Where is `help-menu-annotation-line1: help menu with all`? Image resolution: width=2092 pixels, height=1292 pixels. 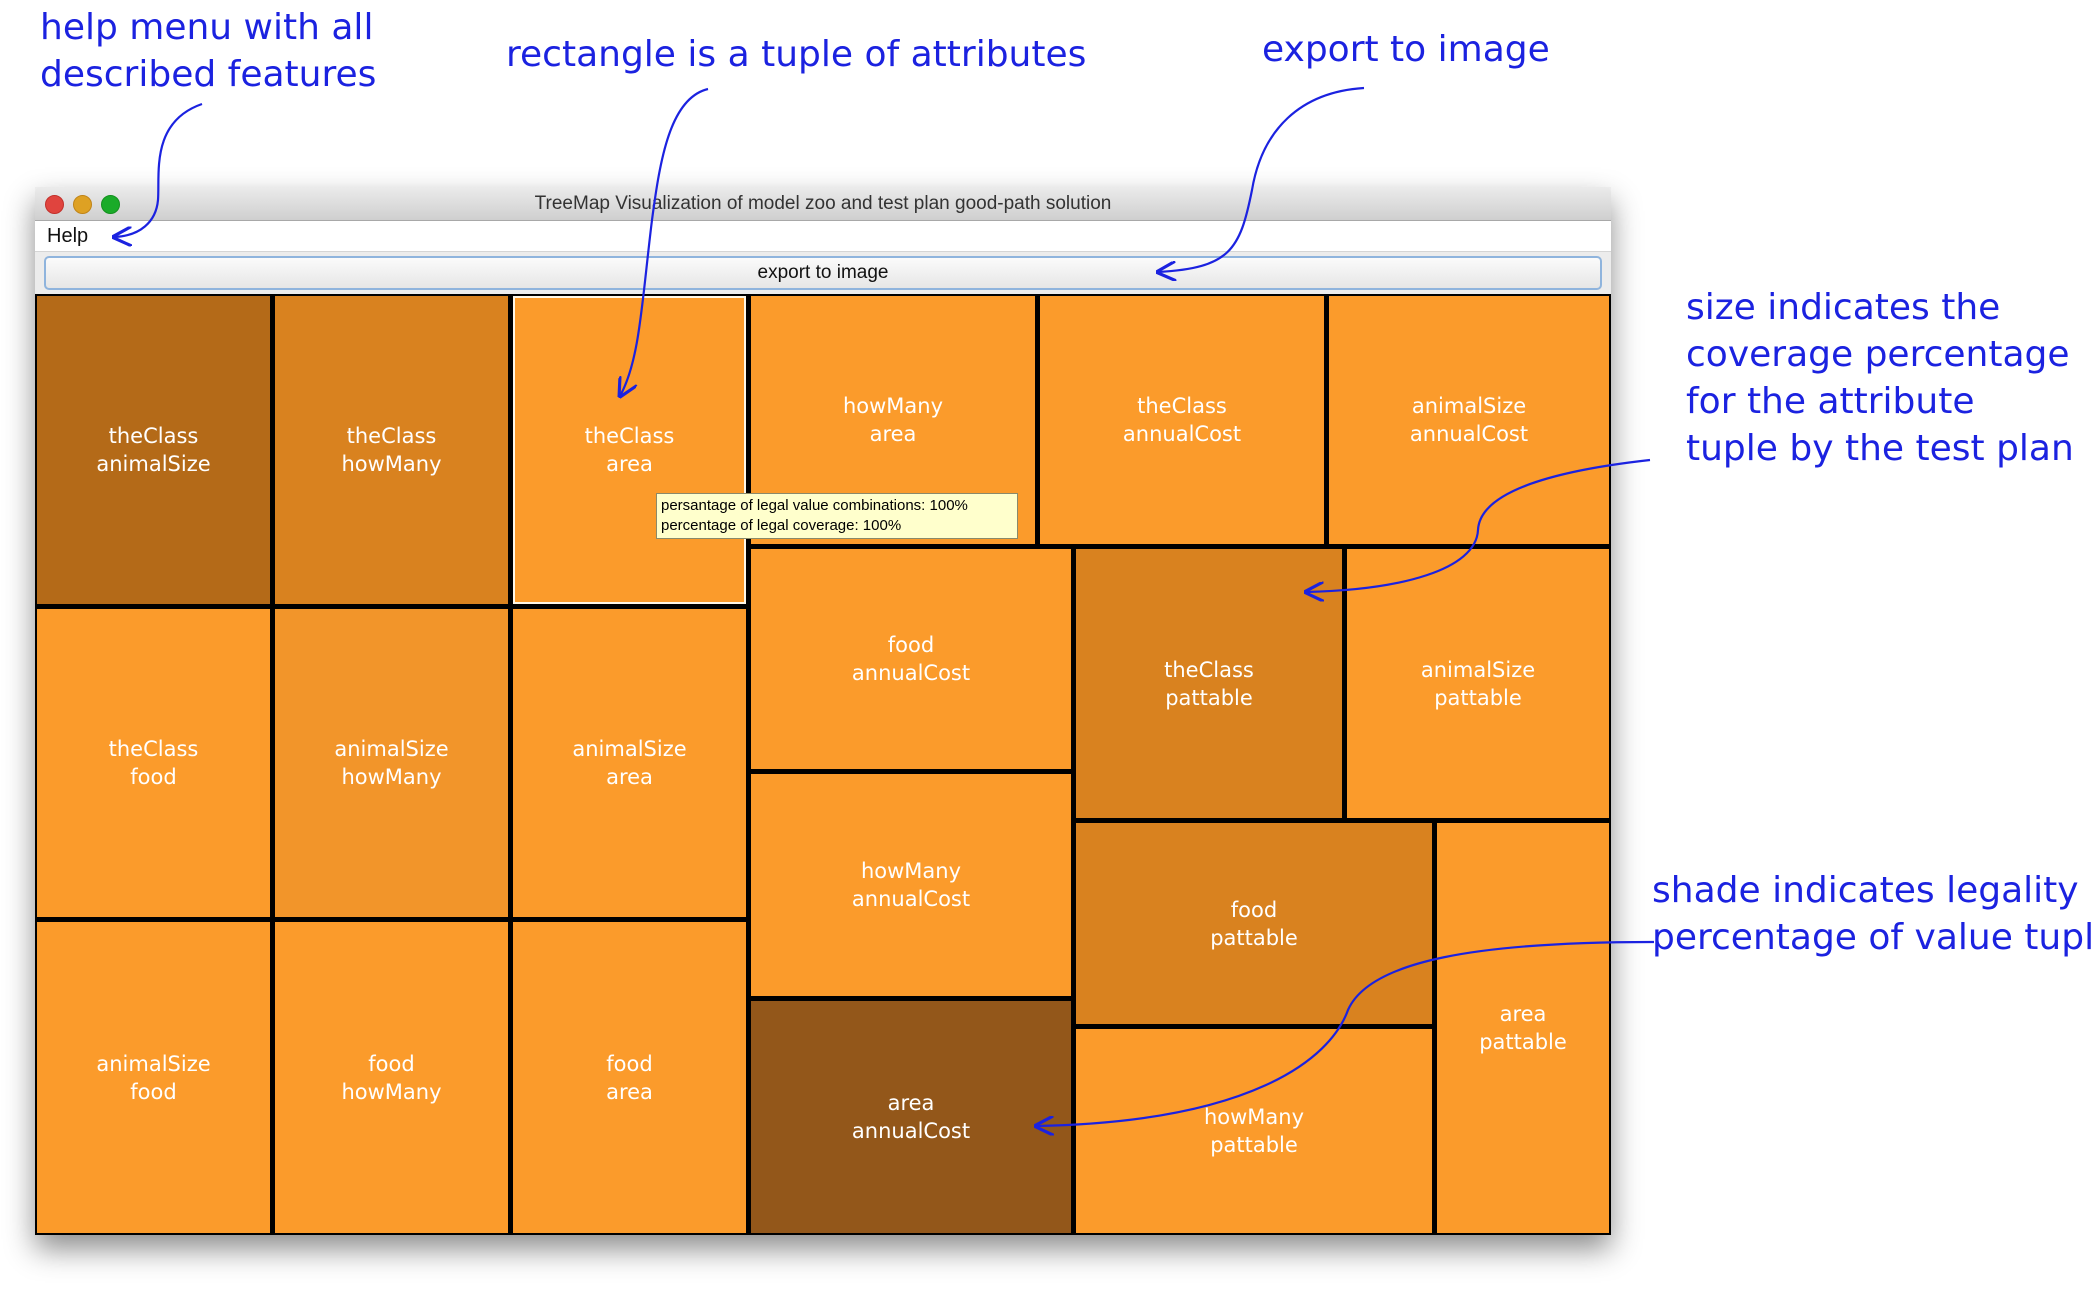
help-menu-annotation-line1: help menu with all is located at coordinates (207, 27).